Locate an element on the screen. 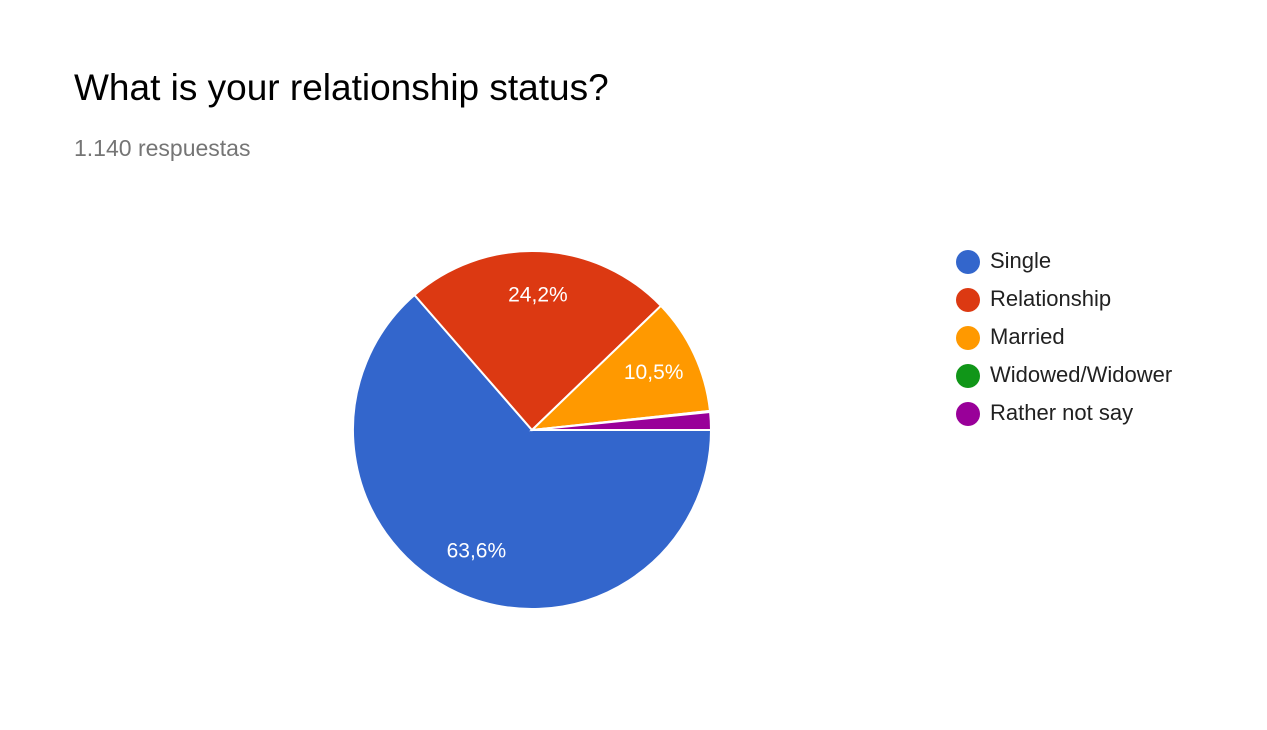  legend-label: Married is located at coordinates (1027, 336).